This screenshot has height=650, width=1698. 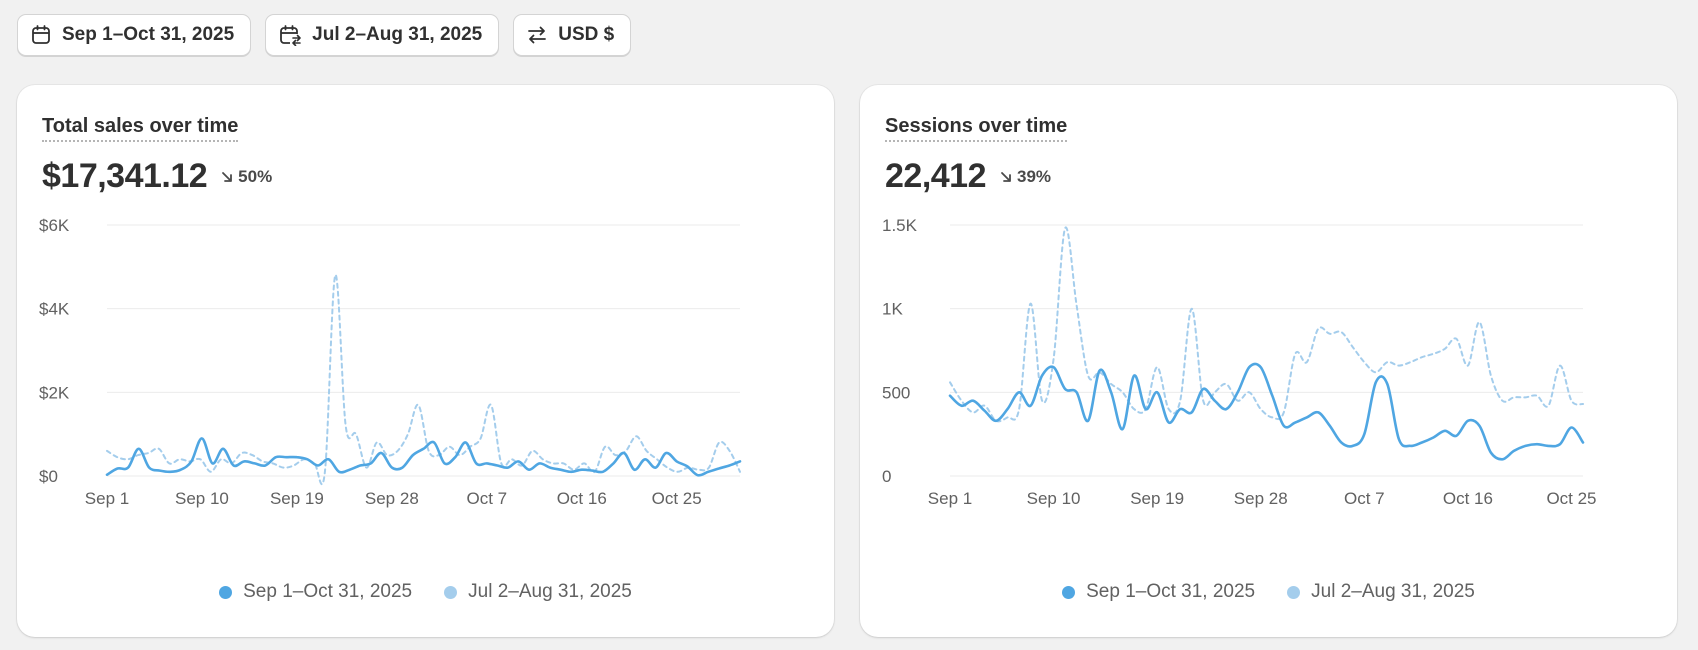 I want to click on delta-badge: 50%, so click(x=246, y=177).